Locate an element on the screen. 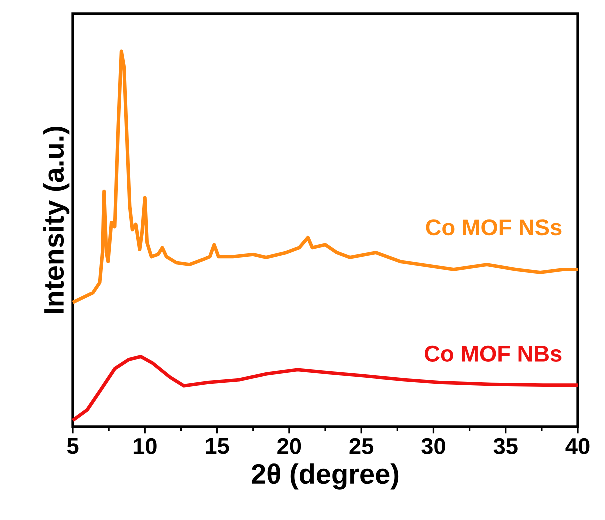 Image resolution: width=605 pixels, height=520 pixels. x-axis-title: 2θ (degree) is located at coordinates (325, 477).